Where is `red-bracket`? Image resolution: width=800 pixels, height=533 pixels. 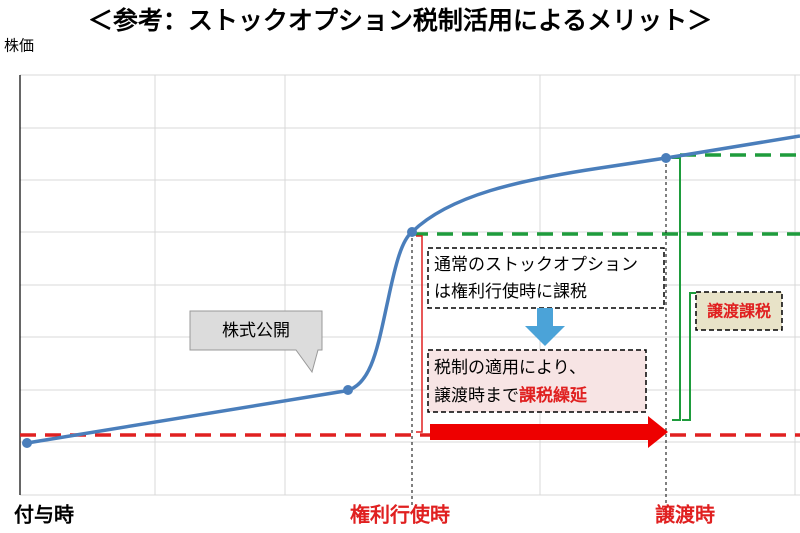
red-bracket is located at coordinates (419, 334).